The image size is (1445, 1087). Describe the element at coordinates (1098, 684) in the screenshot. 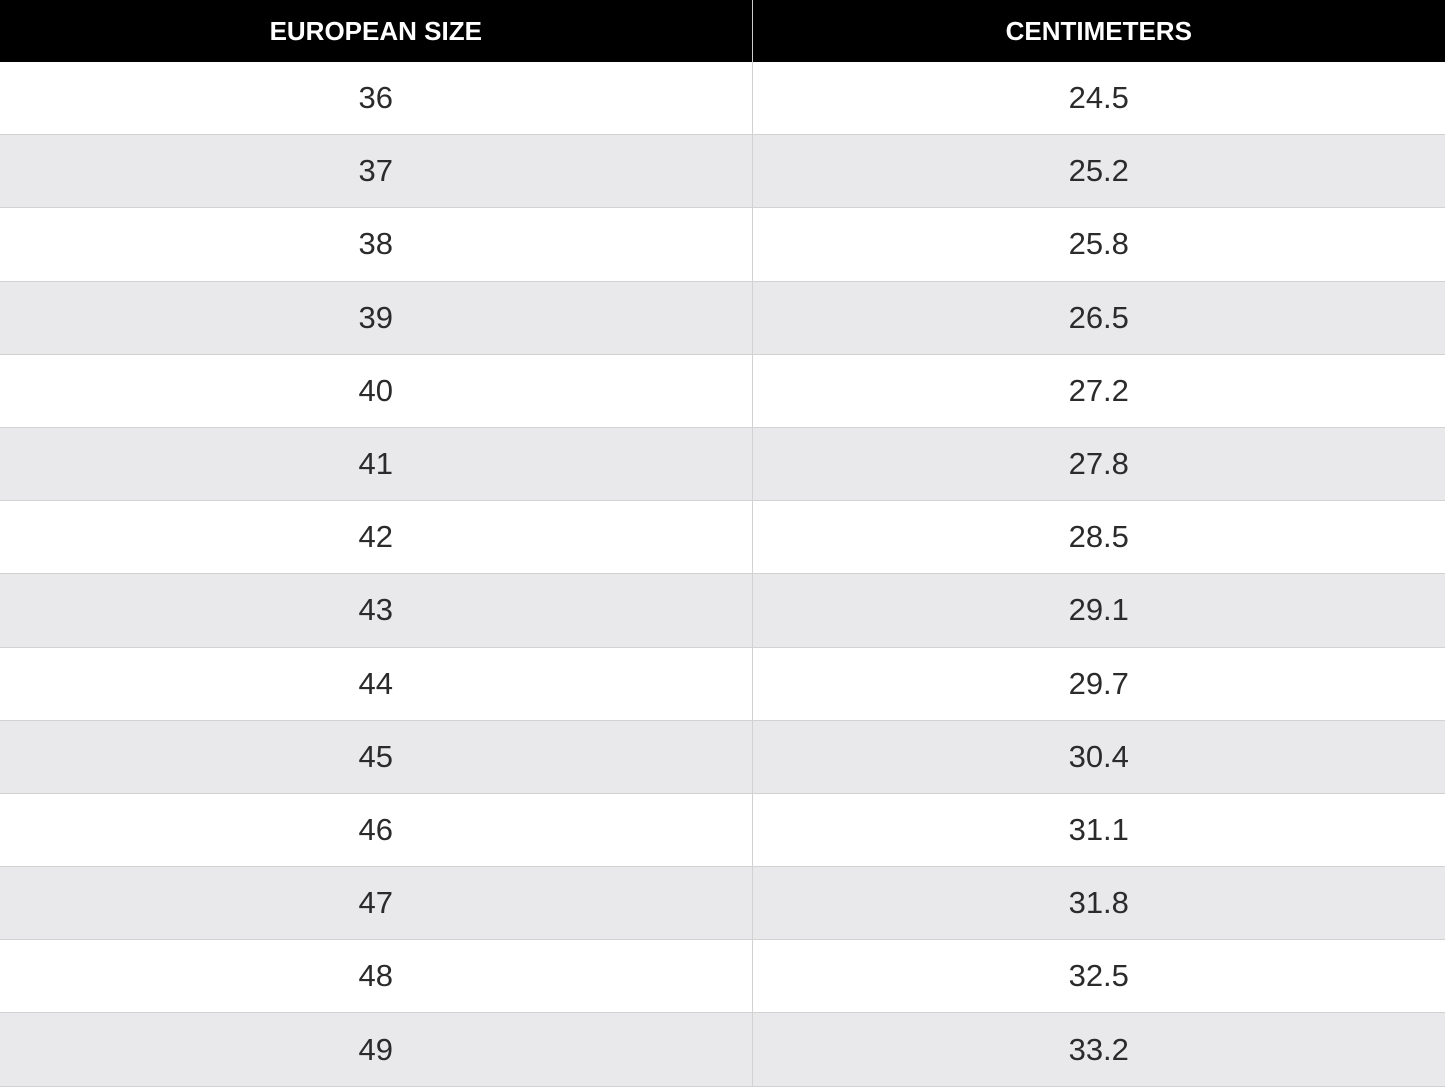

I see `table-cell: 29.7` at that location.